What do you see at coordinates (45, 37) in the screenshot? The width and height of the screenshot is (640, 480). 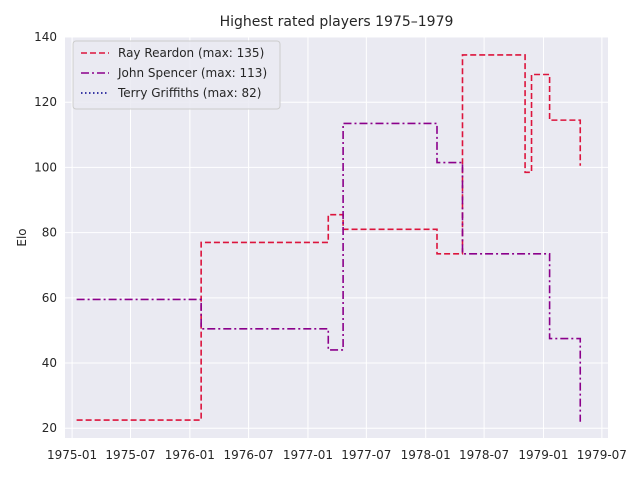 I see `y-tick-label: 140` at bounding box center [45, 37].